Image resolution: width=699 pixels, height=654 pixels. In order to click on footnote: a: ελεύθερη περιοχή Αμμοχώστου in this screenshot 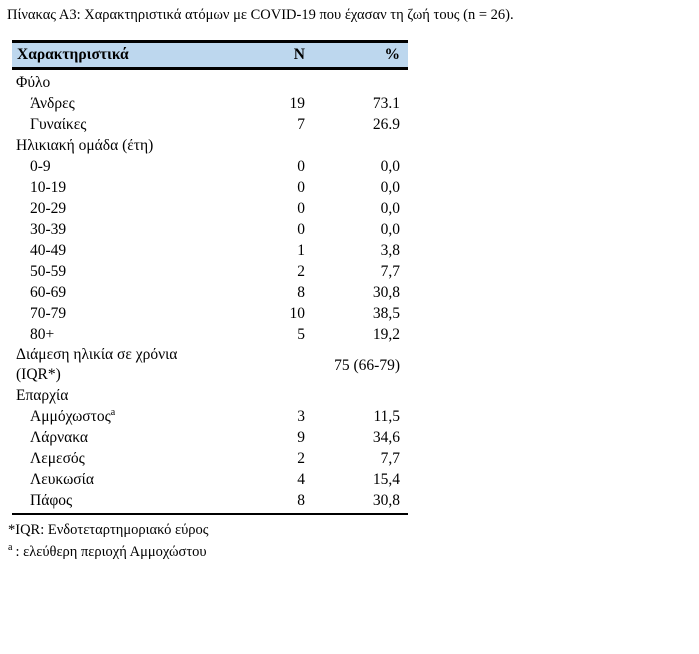, I will do `click(108, 552)`.